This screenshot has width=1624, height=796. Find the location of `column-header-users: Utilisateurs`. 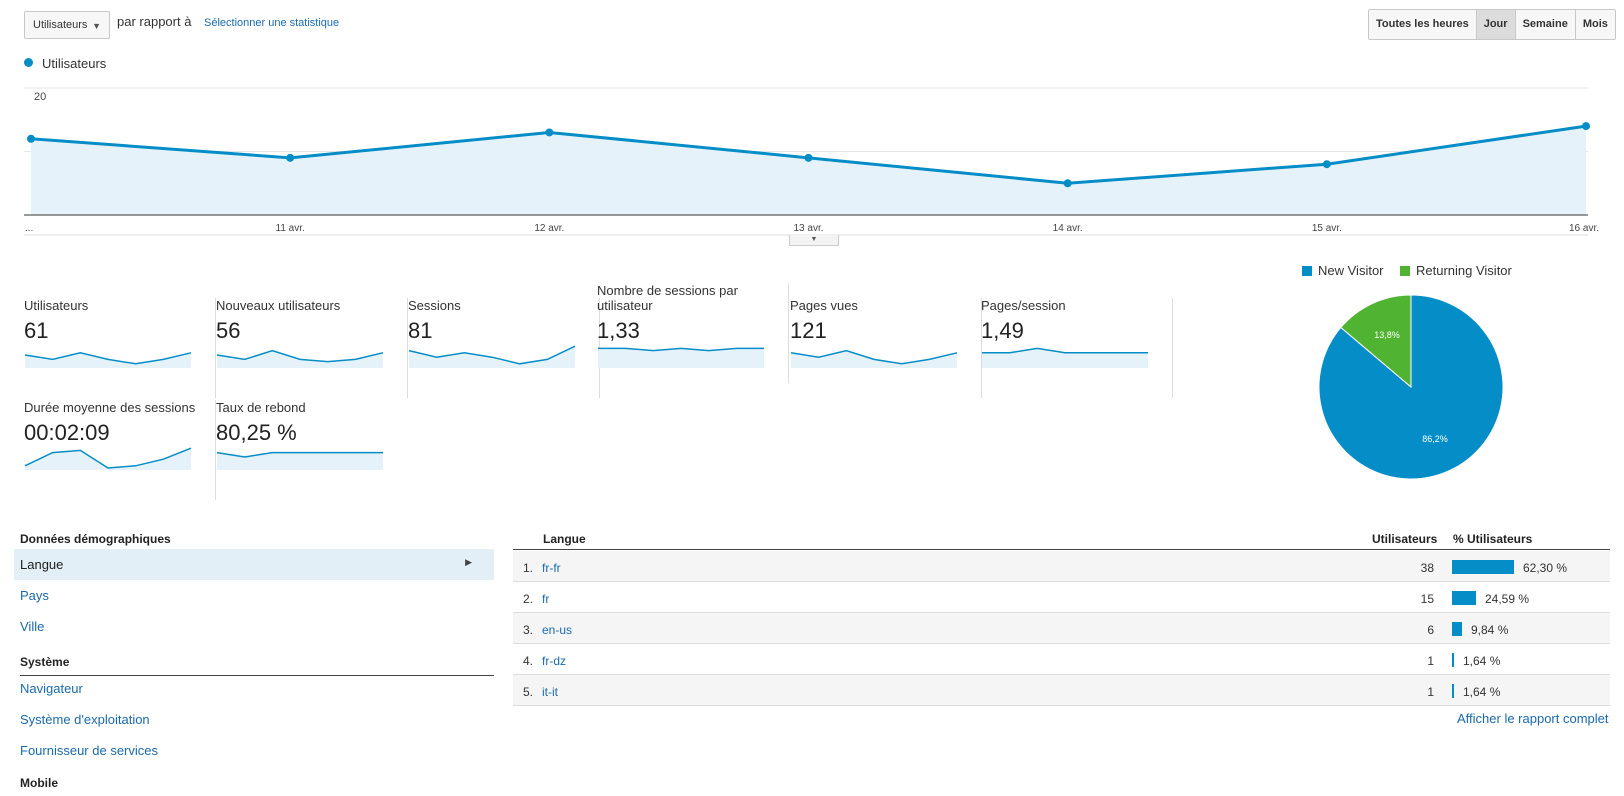

column-header-users: Utilisateurs is located at coordinates (1405, 539).